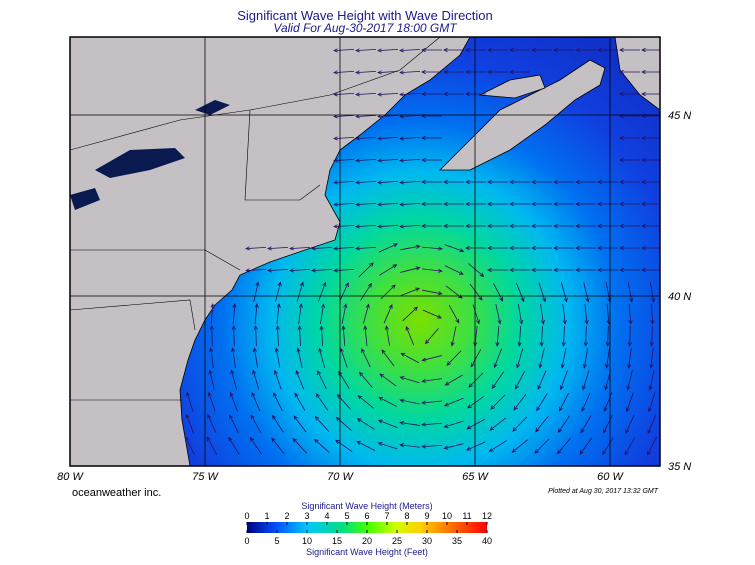  I want to click on meters-tick-label: 10, so click(447, 516).